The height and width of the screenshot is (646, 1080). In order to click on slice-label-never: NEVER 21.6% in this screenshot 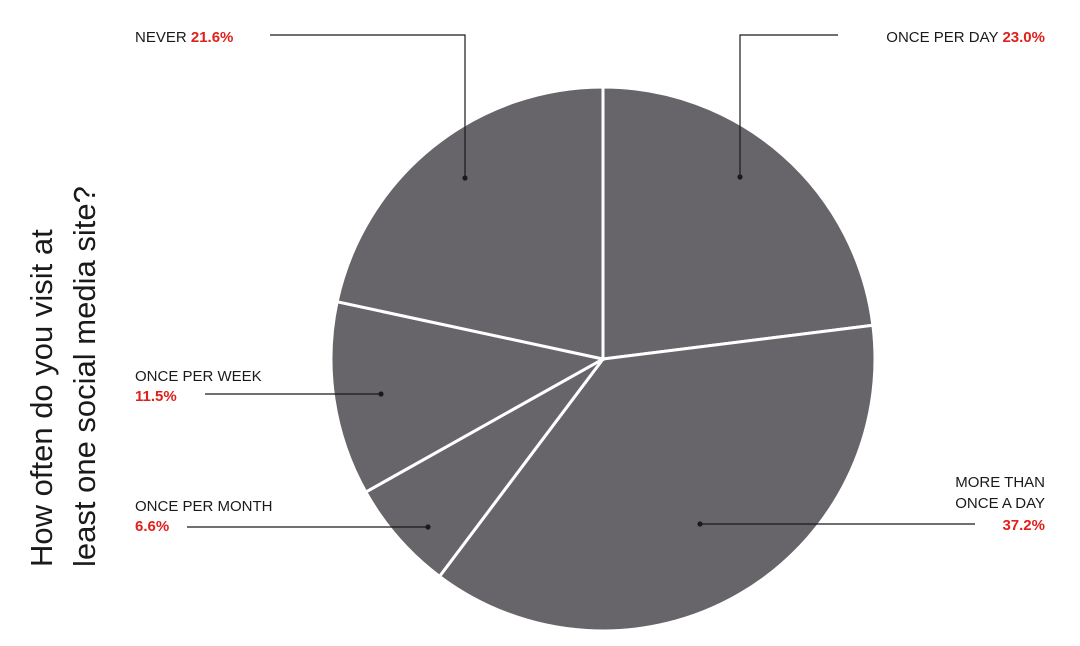, I will do `click(184, 37)`.